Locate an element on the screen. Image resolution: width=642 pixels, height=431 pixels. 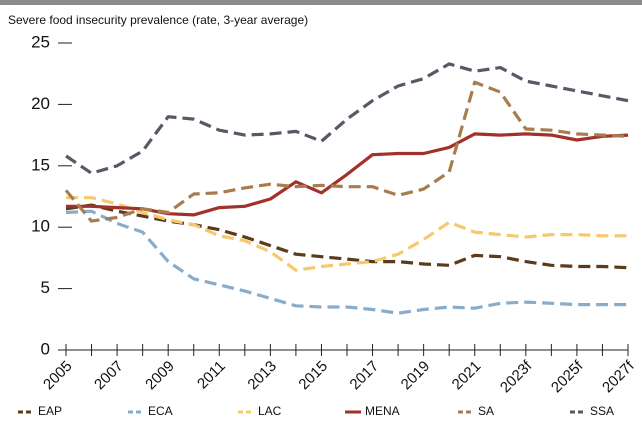
y-tick-label: 5 is located at coordinates (45, 287).